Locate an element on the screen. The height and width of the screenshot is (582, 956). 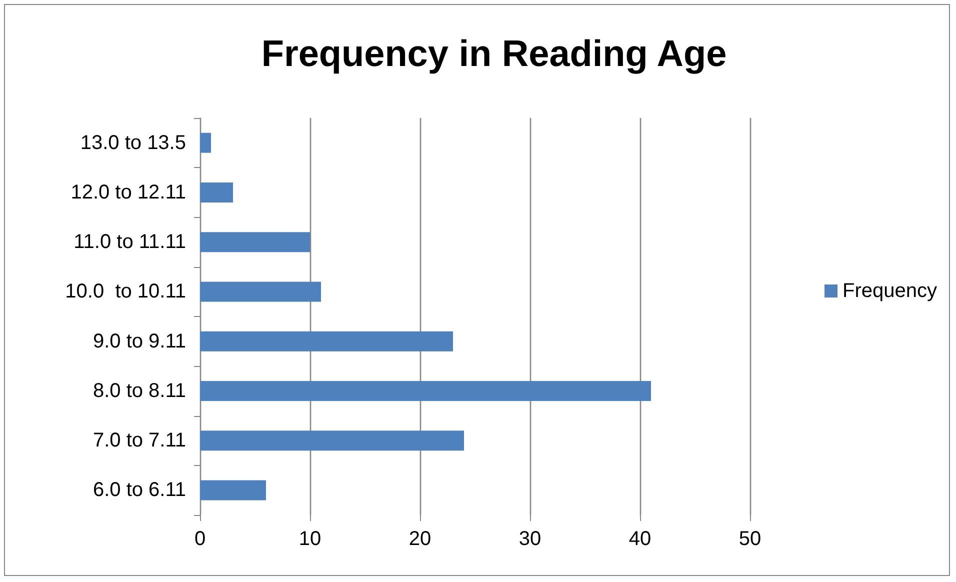
x-tick-label: 0 is located at coordinates (200, 539).